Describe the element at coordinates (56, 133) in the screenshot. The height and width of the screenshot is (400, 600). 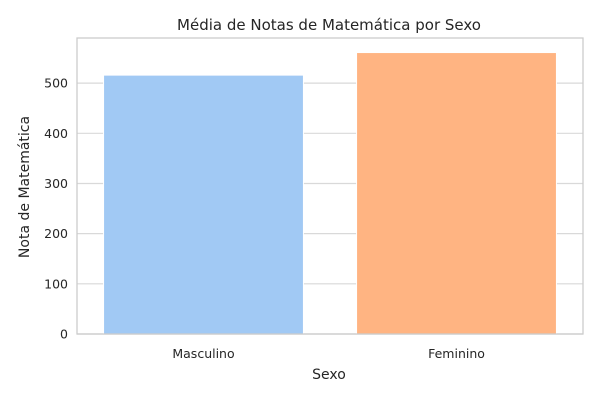
I see `y-tick-label: 400` at that location.